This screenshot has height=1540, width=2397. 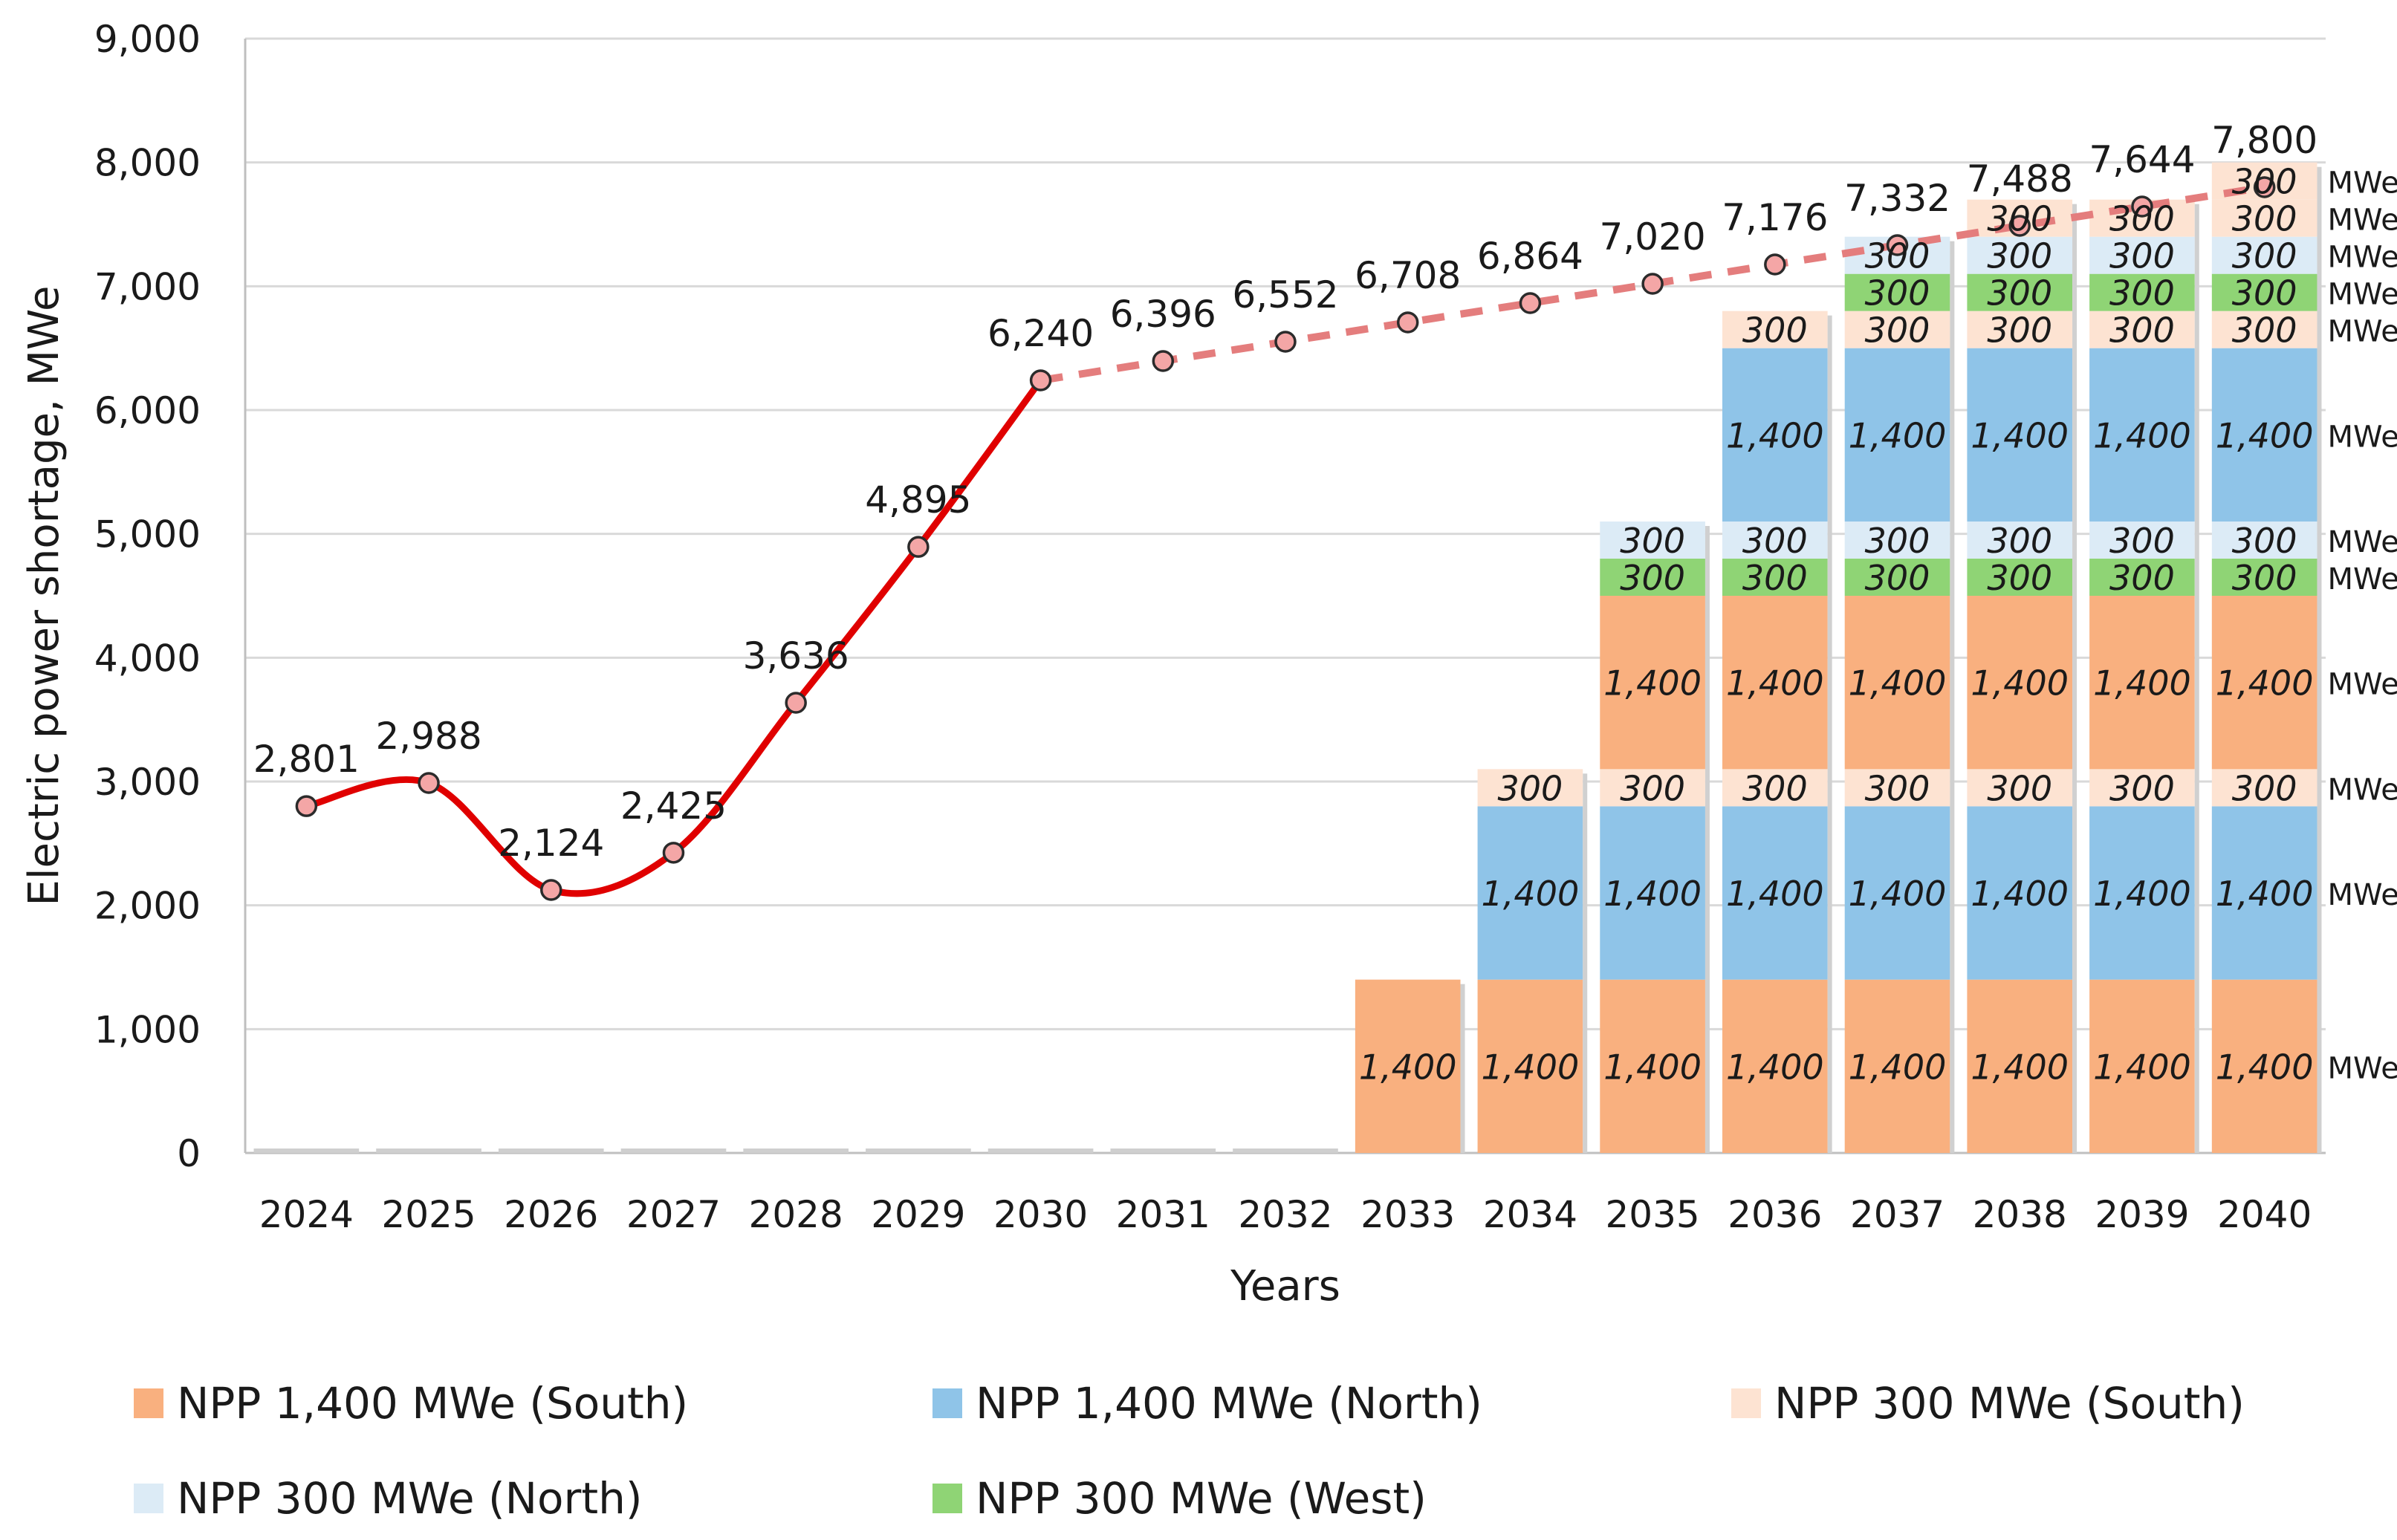 I want to click on shortage-value-label: 7,644, so click(x=2142, y=159).